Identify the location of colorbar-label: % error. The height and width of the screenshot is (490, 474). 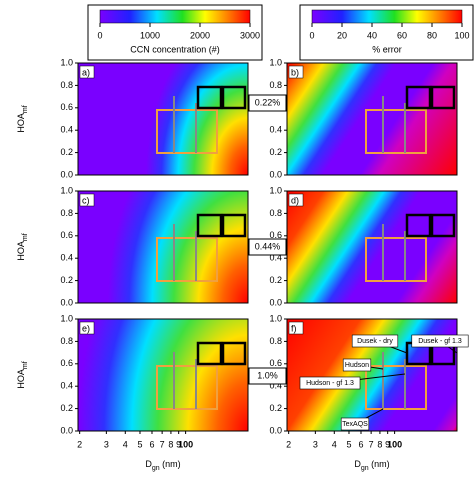
(387, 49).